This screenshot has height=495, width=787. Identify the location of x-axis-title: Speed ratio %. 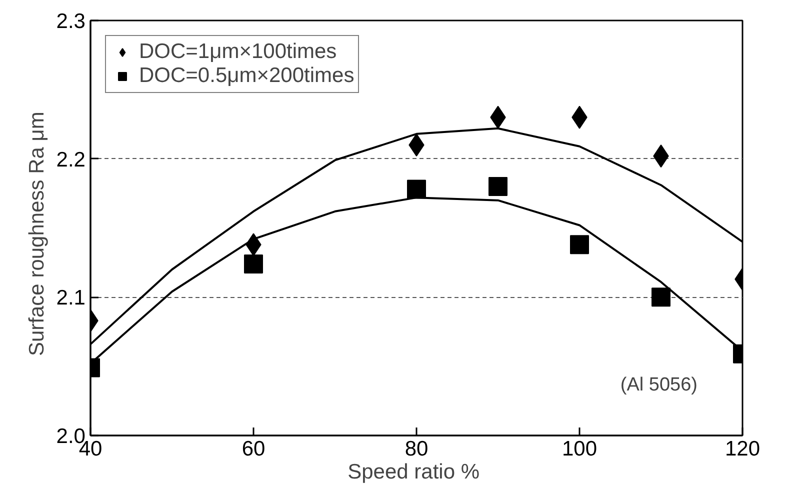
(414, 472).